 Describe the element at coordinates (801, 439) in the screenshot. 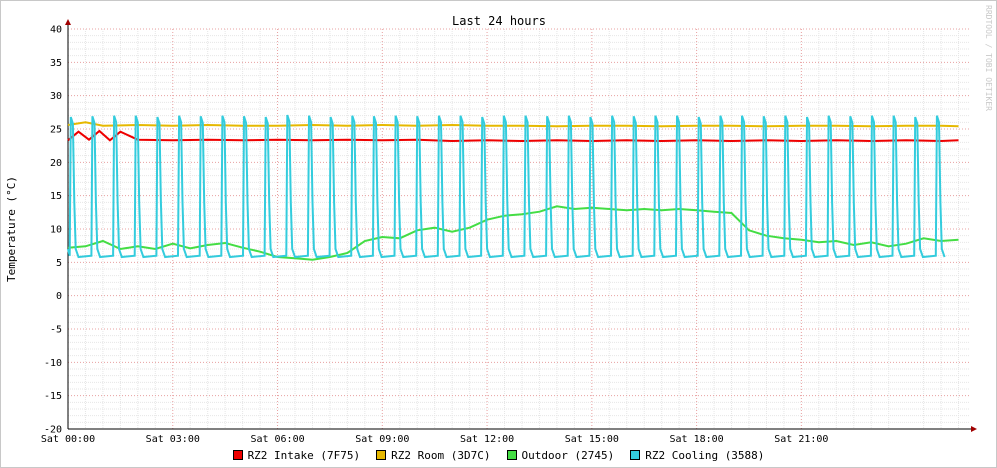

I see `x-tick-label: Sat 21:00` at that location.